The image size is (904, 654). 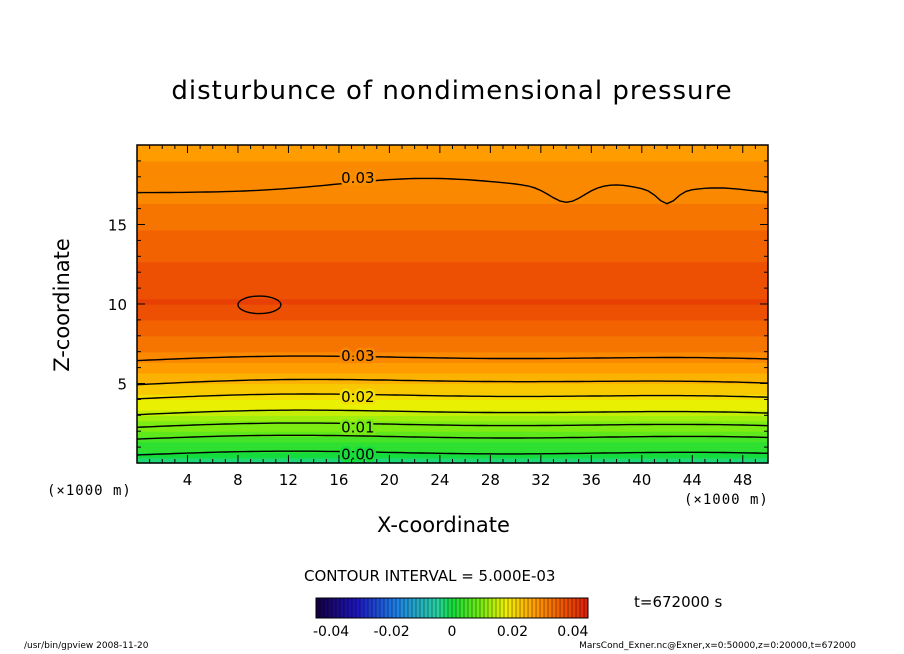 I want to click on footer-left: /usr/bin/gpview 2008-11-20, so click(x=86, y=646).